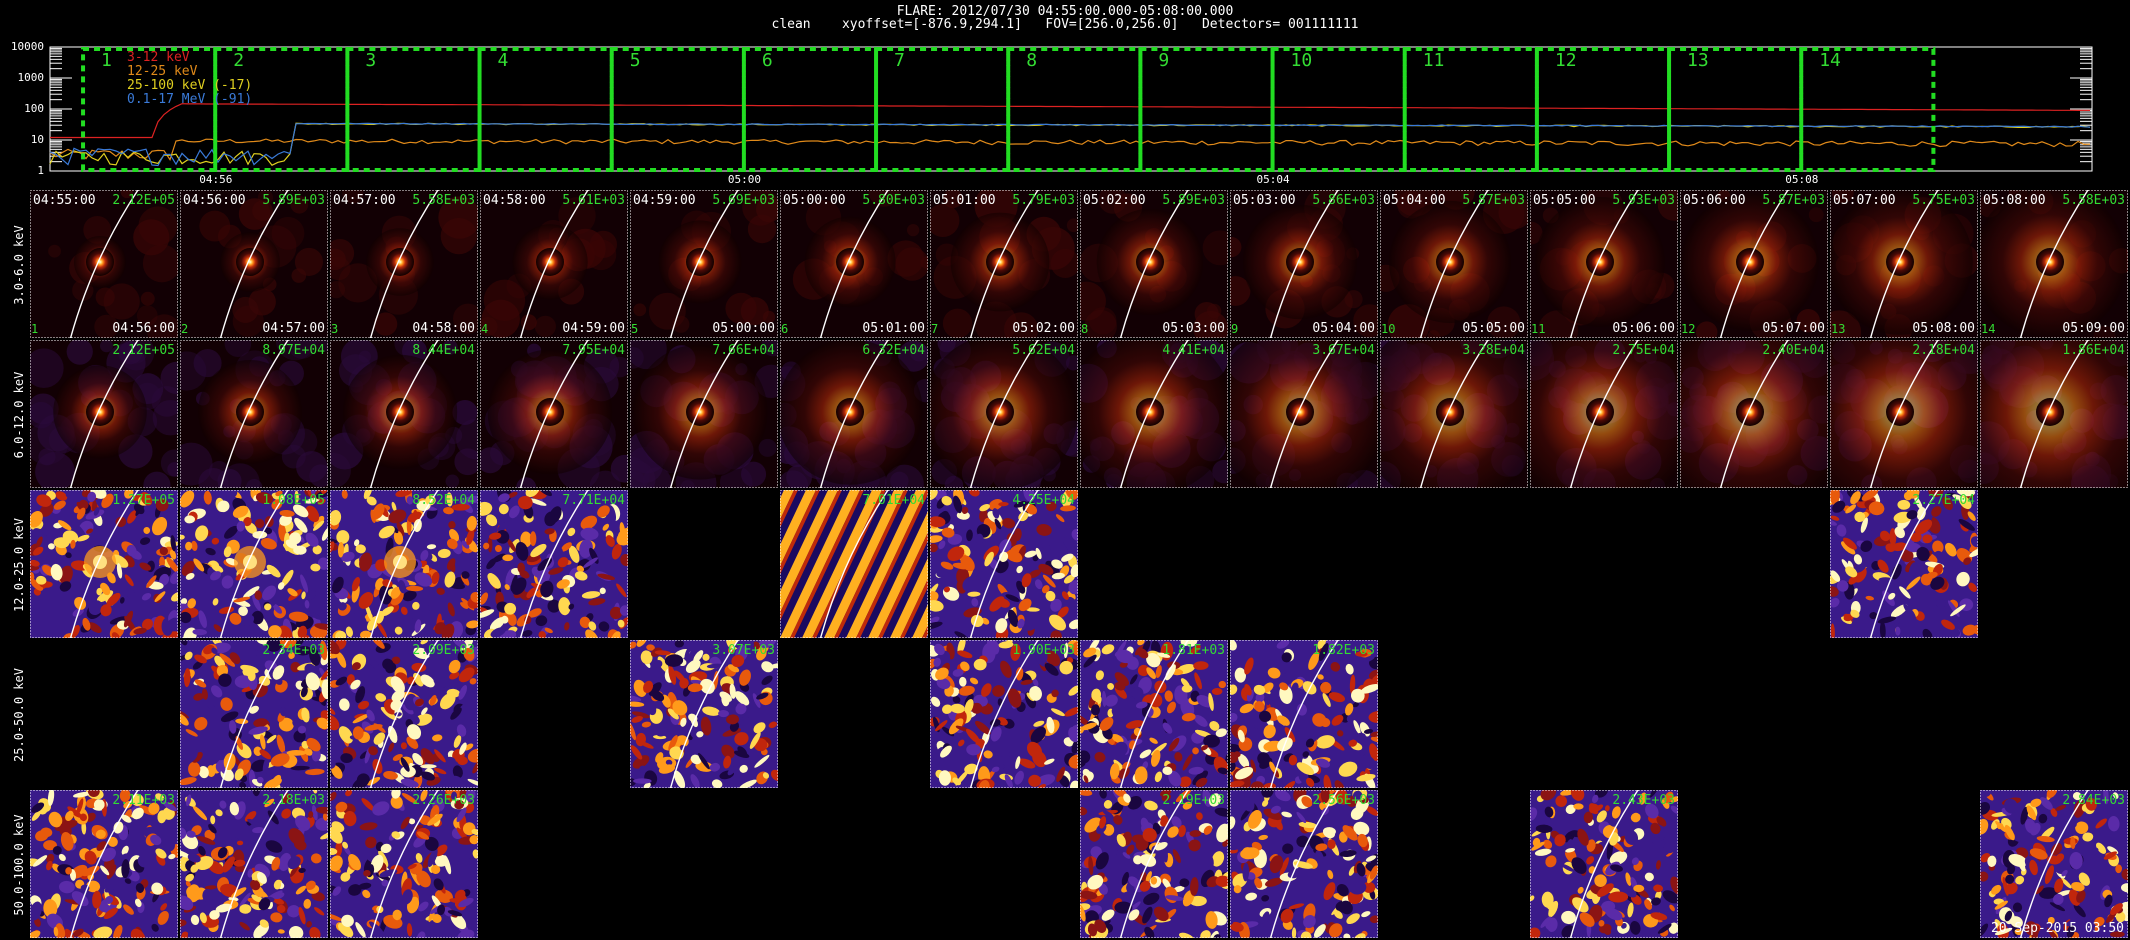 The image size is (2130, 940). Describe the element at coordinates (1304, 864) in the screenshot. I see `image-panel: 2.56E+03` at that location.